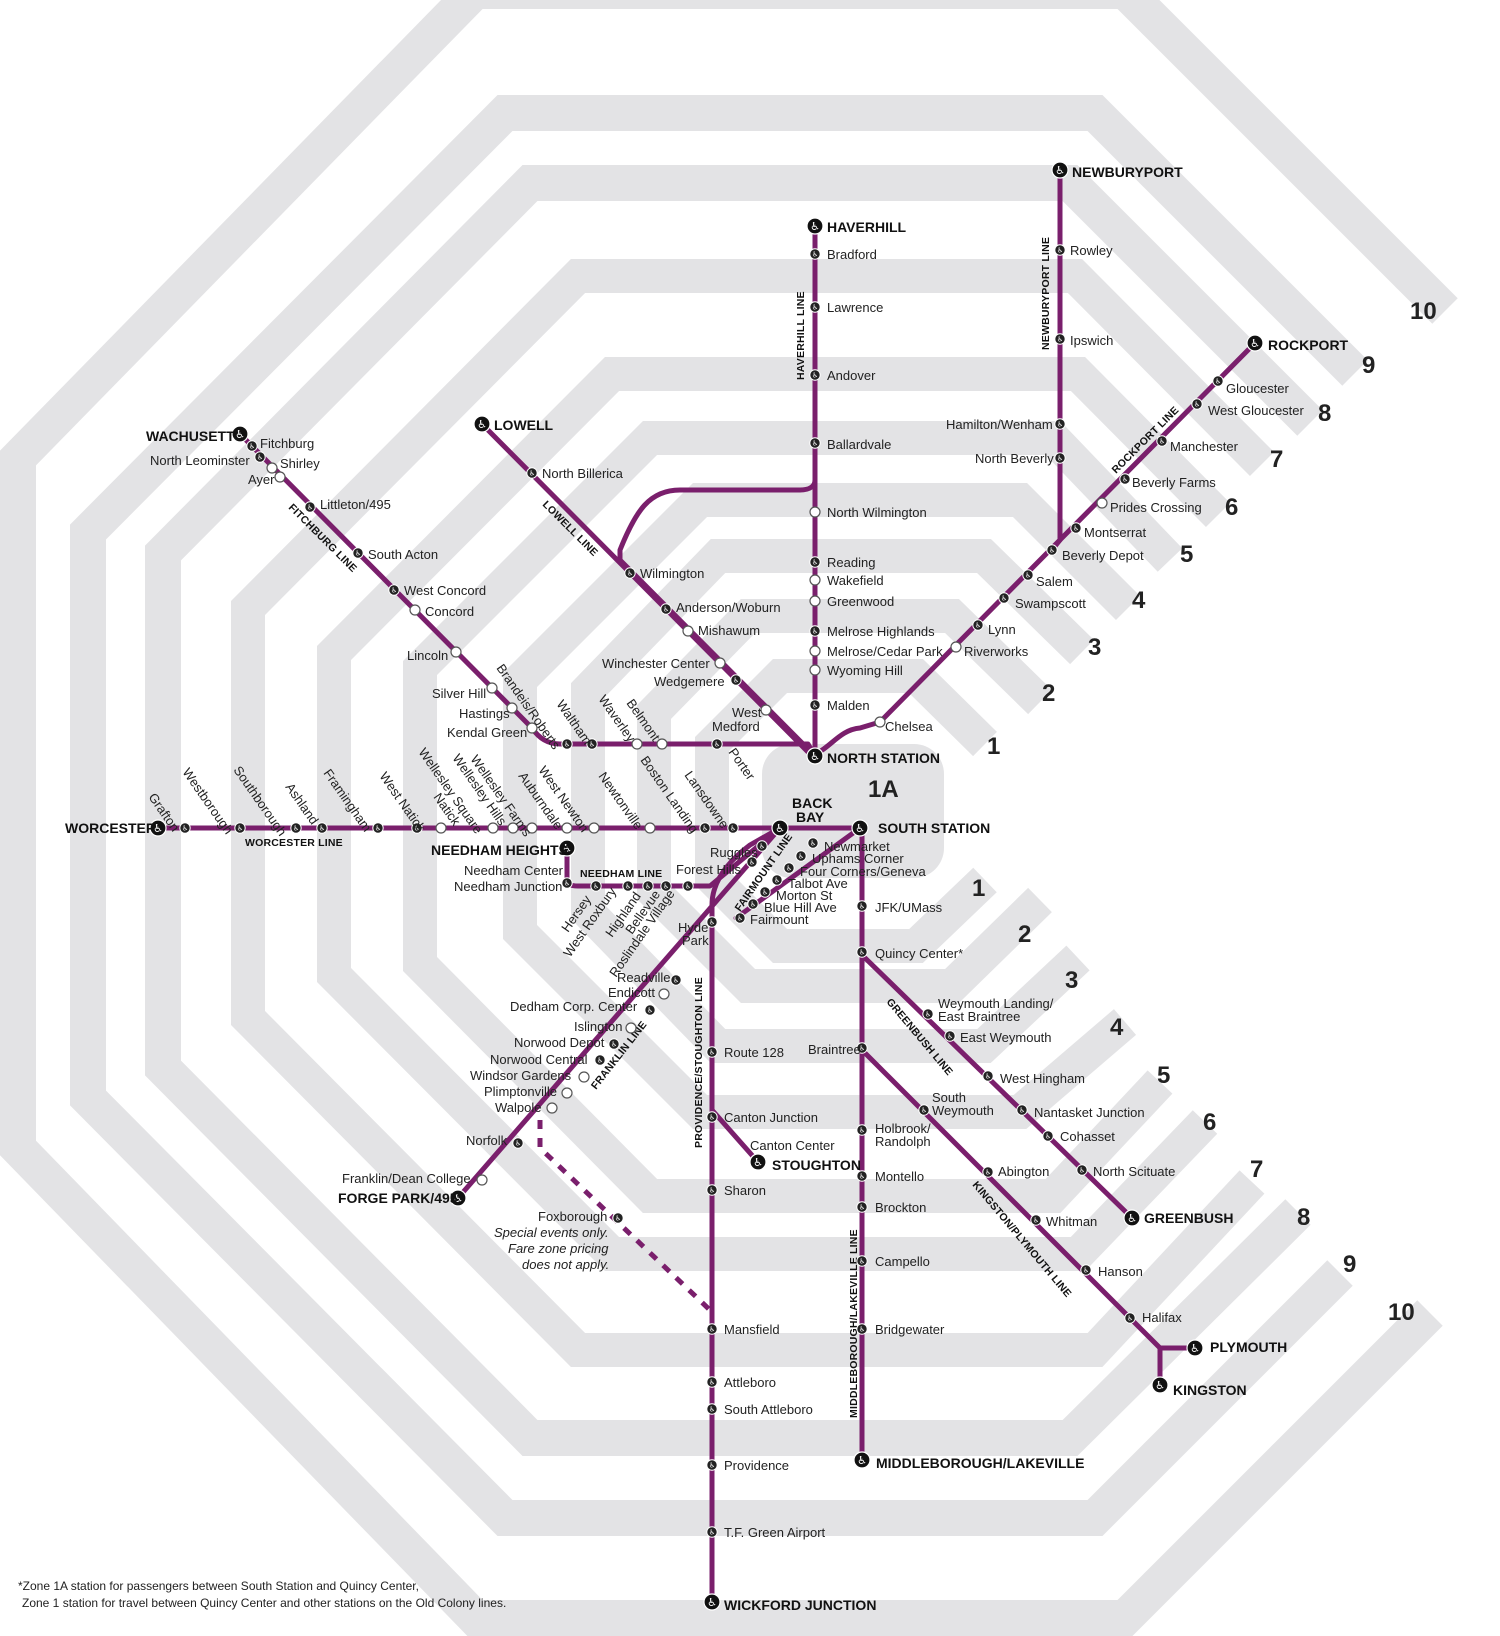  Describe the element at coordinates (1071, 1221) in the screenshot. I see `station-whitman: Whitman` at that location.